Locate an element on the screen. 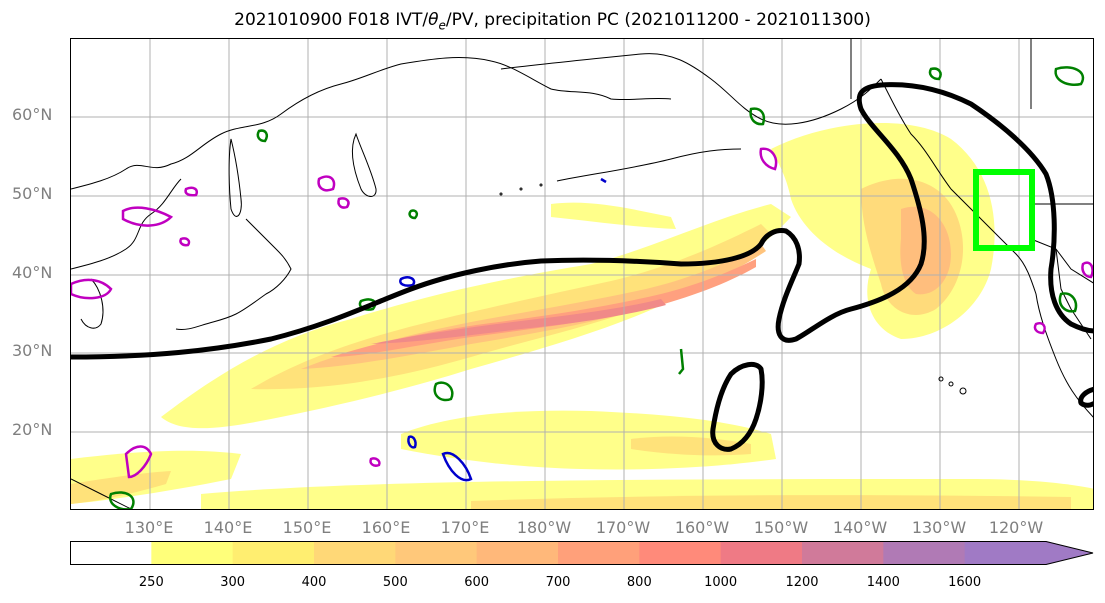 The image size is (1105, 603). colorbar-tick-label: 1200 is located at coordinates (802, 582).